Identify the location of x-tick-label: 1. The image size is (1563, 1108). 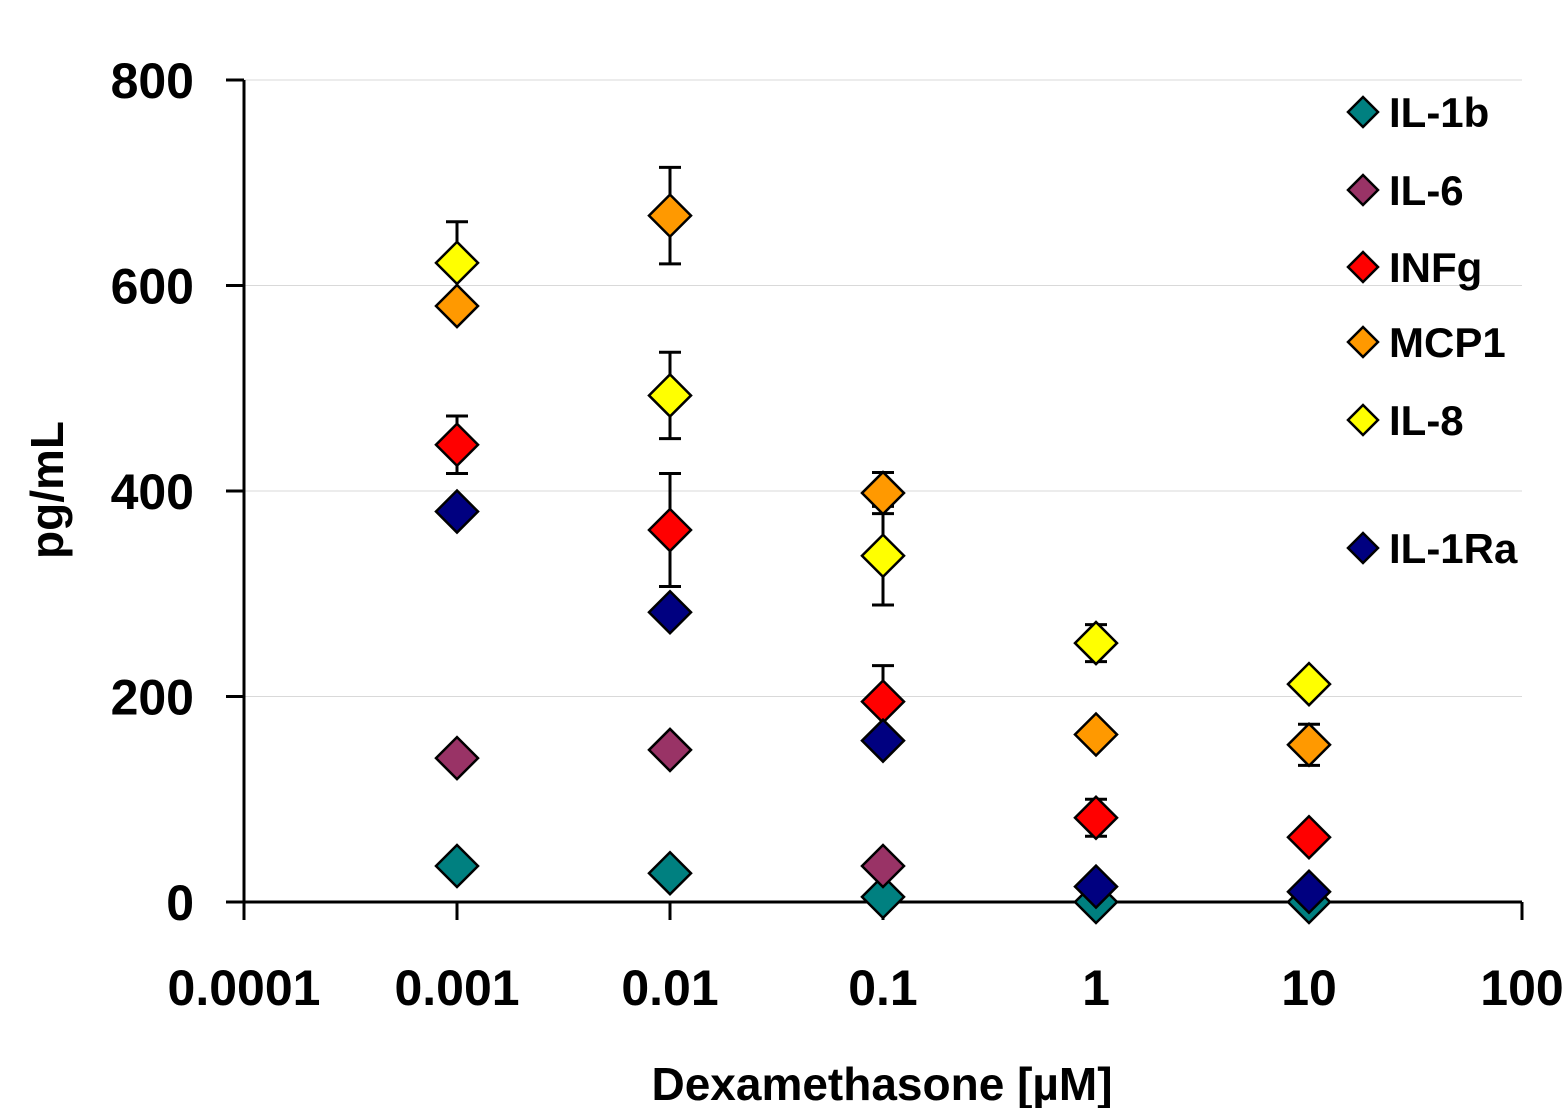
(1096, 988).